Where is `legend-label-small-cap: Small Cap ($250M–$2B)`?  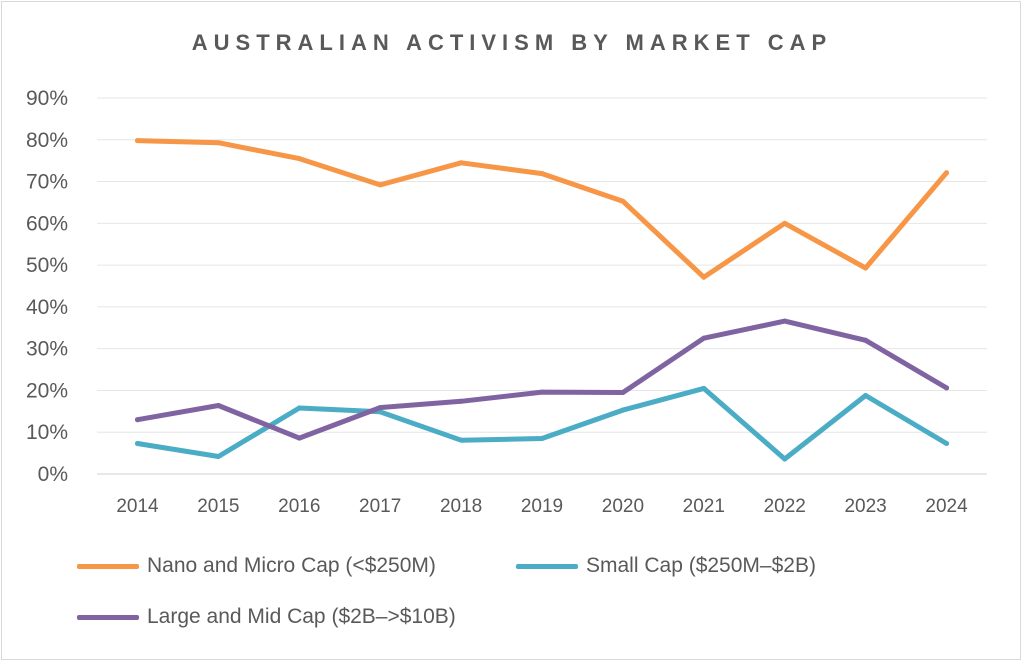 legend-label-small-cap: Small Cap ($250M–$2B) is located at coordinates (701, 565).